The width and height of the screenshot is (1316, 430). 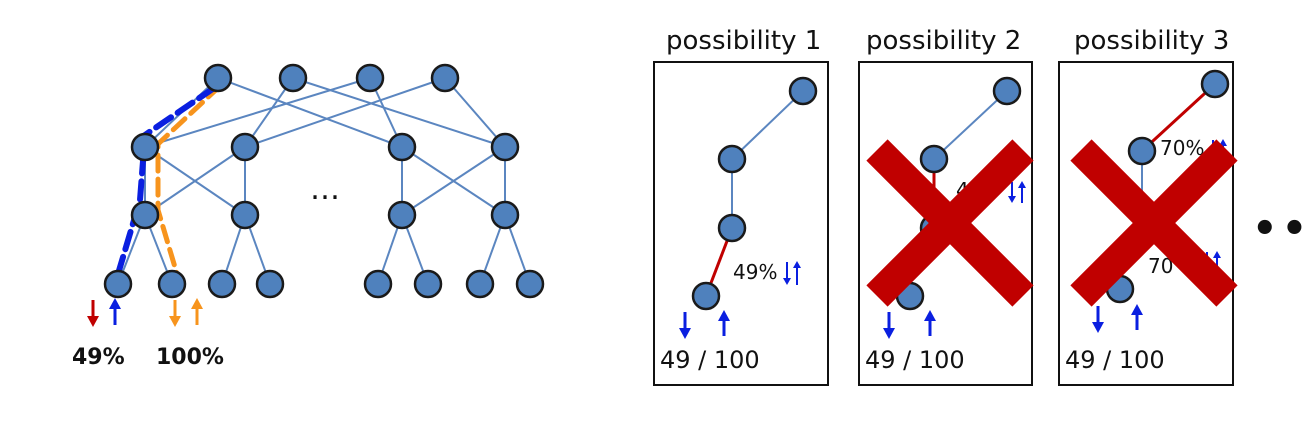 I want to click on p2-link-arrows-icon, so click(x=1017, y=192).